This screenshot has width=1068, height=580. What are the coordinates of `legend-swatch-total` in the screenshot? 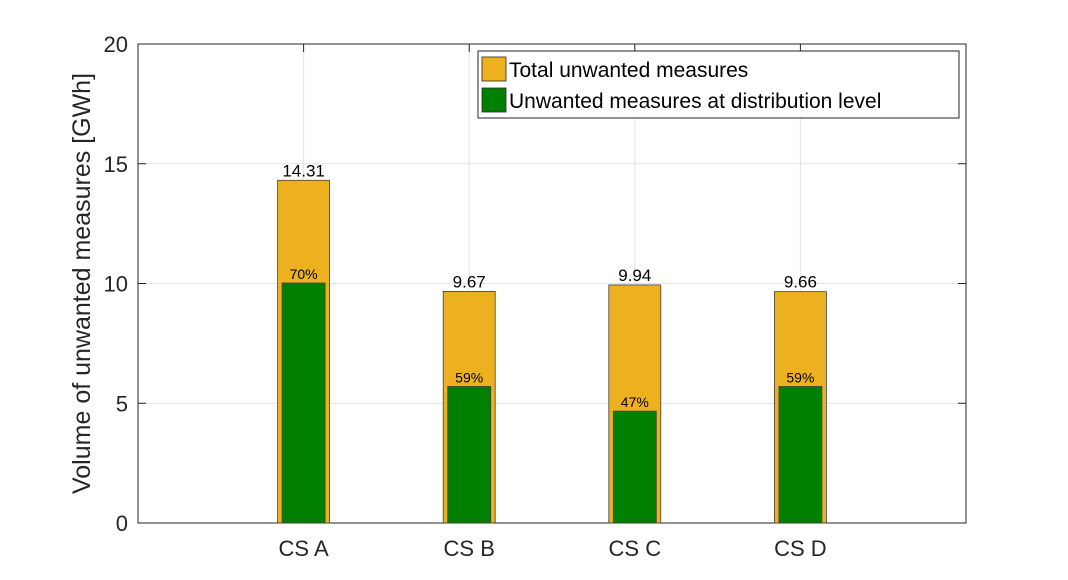 It's located at (494, 69).